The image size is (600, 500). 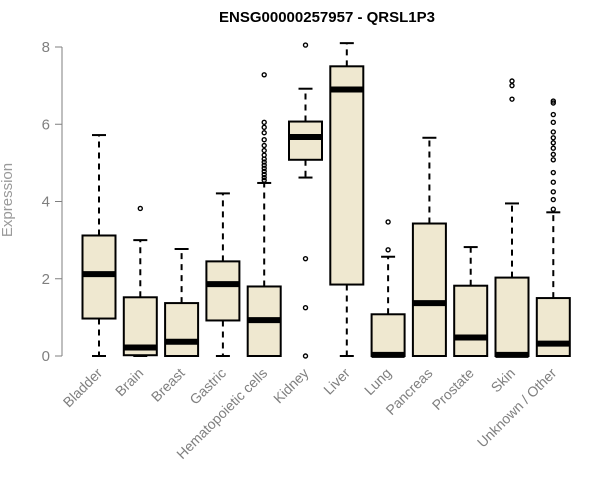 I want to click on box-unknown-other, so click(x=553, y=227).